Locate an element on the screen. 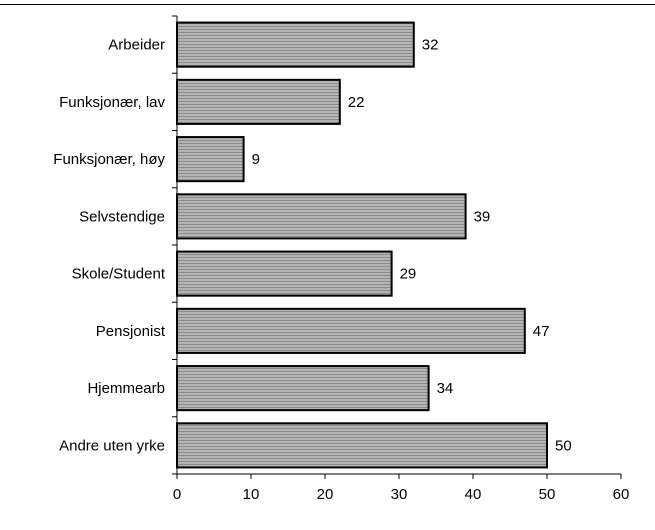 The height and width of the screenshot is (530, 655). data-label: 32 is located at coordinates (430, 45).